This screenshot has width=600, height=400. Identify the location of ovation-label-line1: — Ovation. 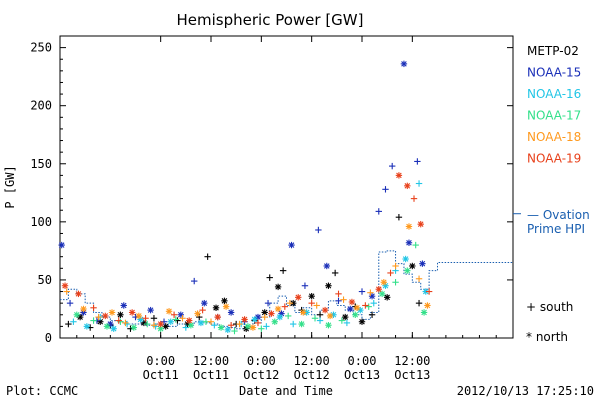
(558, 215).